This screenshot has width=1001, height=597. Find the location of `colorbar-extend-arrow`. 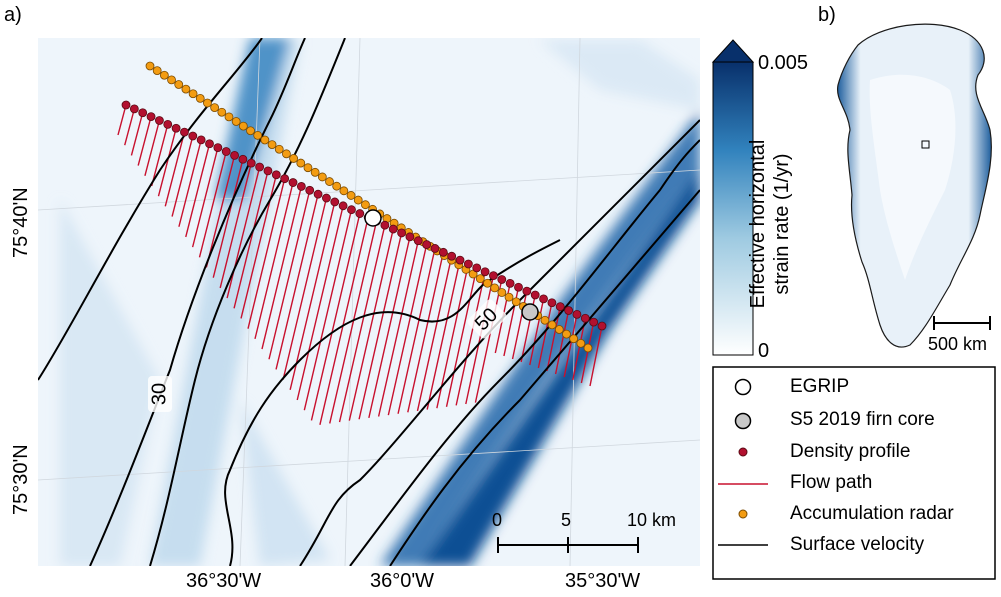

colorbar-extend-arrow is located at coordinates (733, 51).